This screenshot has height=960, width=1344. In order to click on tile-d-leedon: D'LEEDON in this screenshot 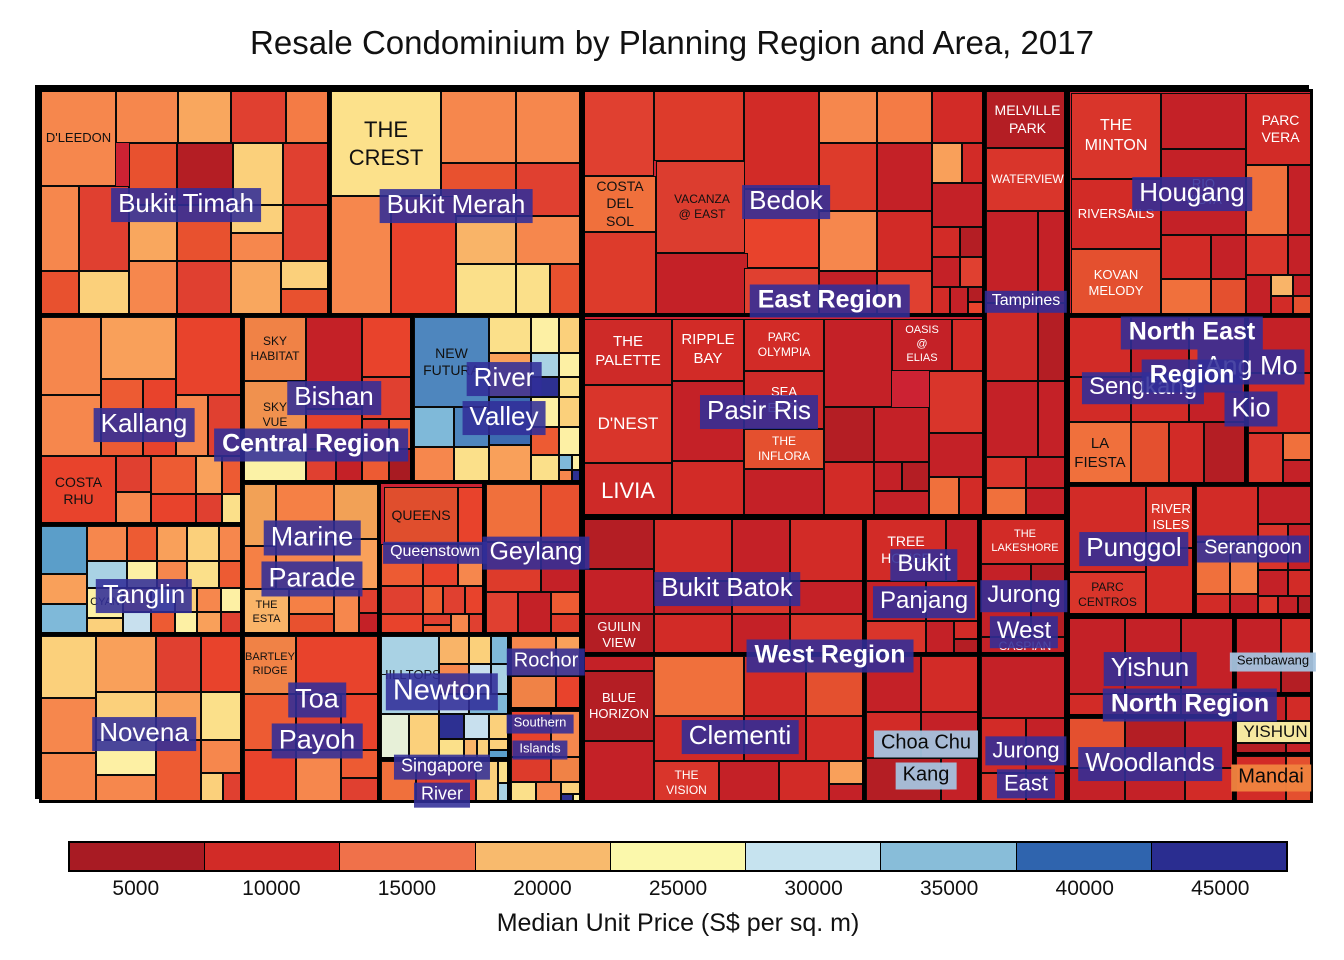, I will do `click(78, 138)`.